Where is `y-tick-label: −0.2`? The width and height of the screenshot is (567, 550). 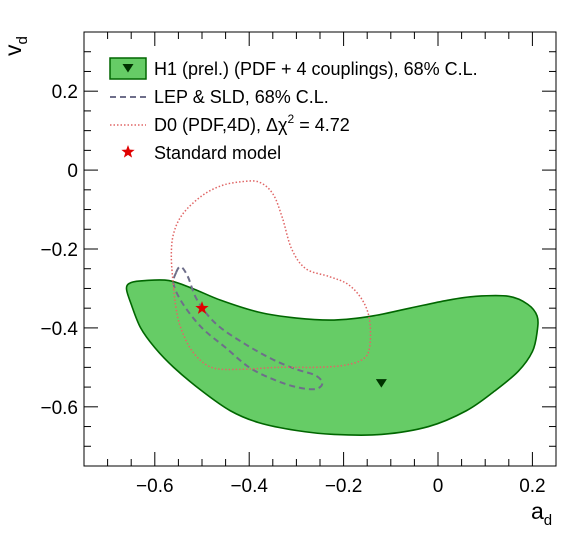
y-tick-label: −0.2 is located at coordinates (59, 250).